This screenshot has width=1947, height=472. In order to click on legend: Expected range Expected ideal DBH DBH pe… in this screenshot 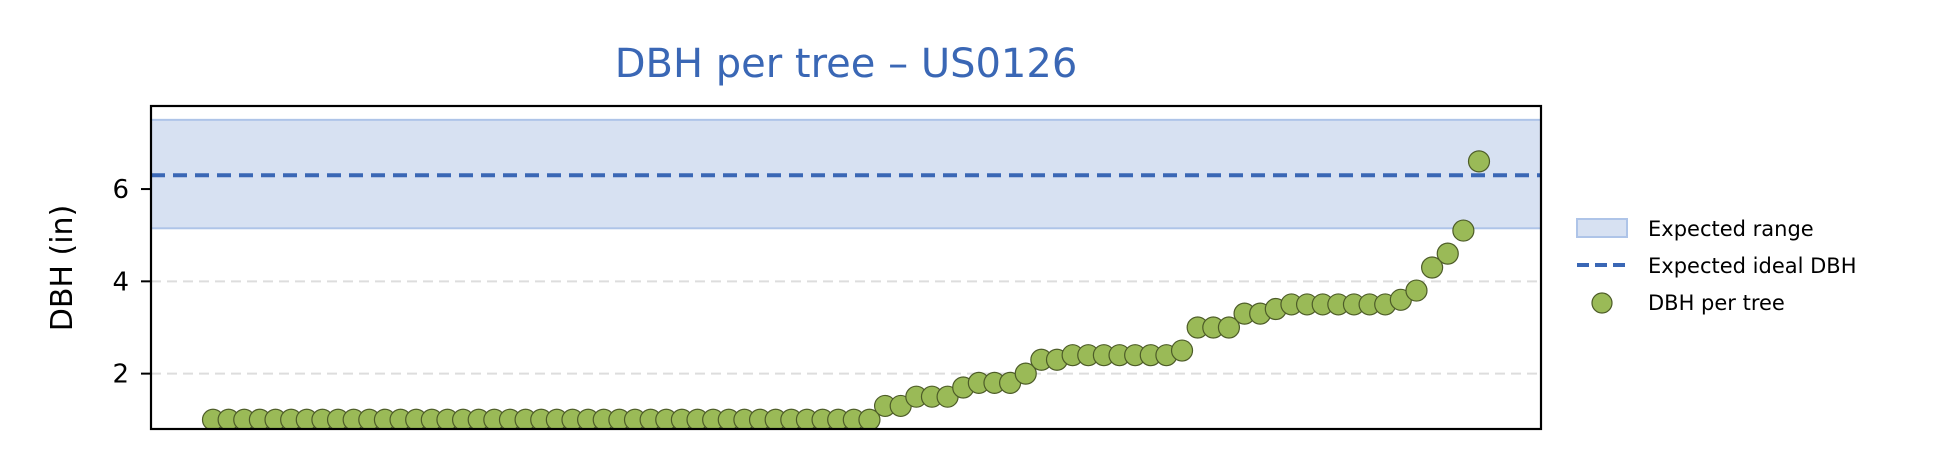, I will do `click(1716, 266)`.